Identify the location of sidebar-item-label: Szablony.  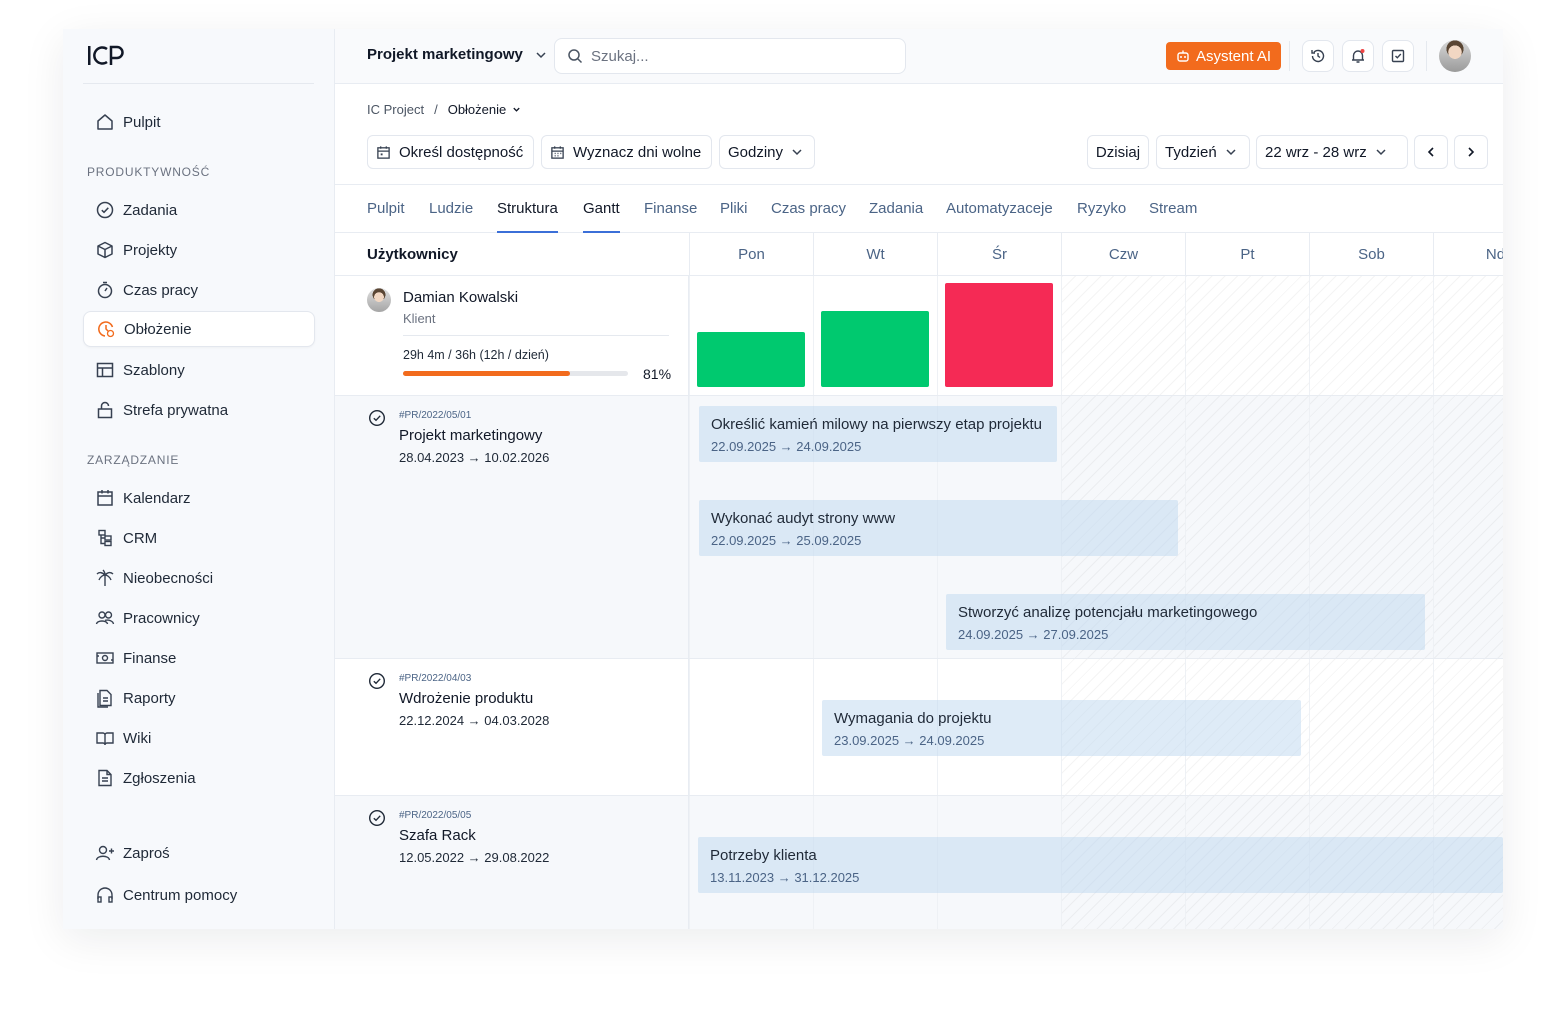
(154, 370).